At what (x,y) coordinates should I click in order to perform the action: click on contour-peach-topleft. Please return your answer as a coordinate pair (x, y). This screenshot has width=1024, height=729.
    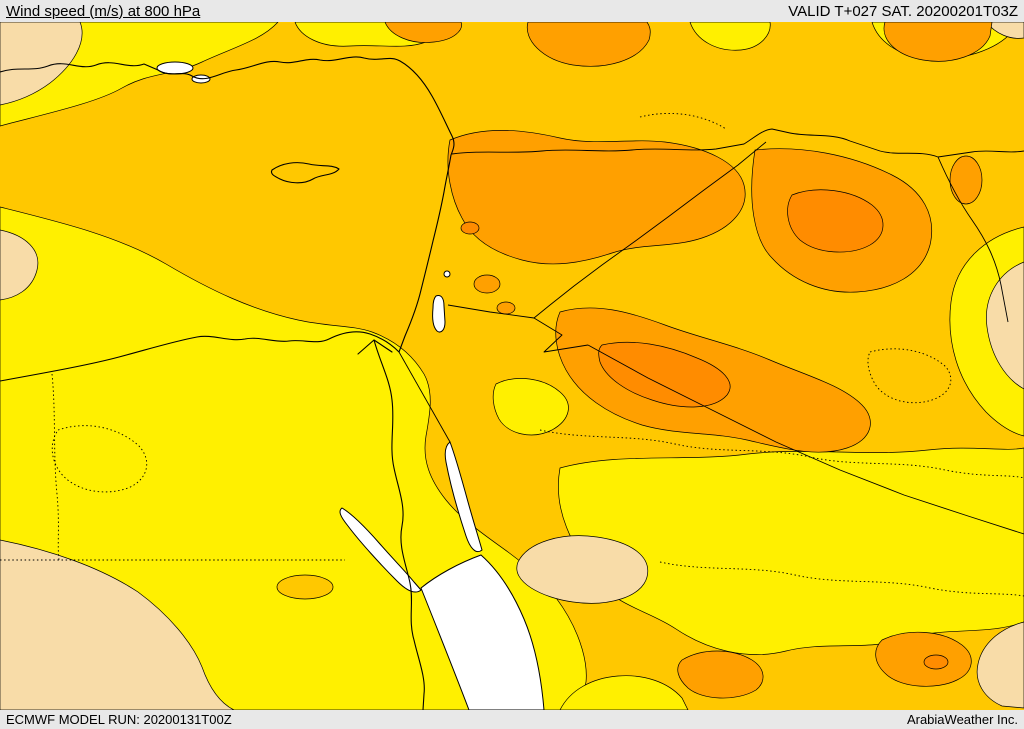
    Looking at the image, I should click on (41, 64).